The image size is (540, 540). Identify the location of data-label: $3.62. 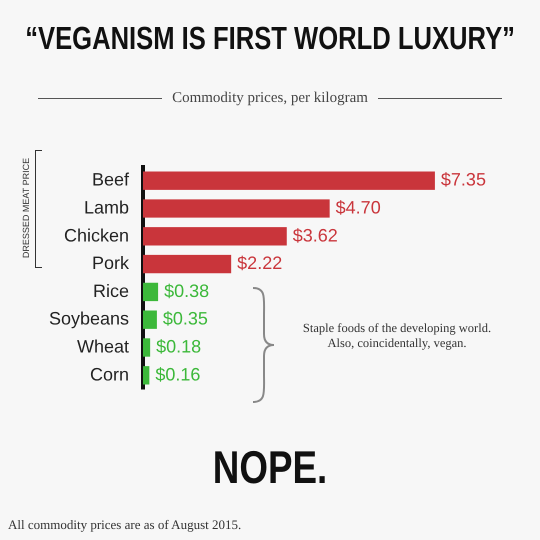
(315, 235).